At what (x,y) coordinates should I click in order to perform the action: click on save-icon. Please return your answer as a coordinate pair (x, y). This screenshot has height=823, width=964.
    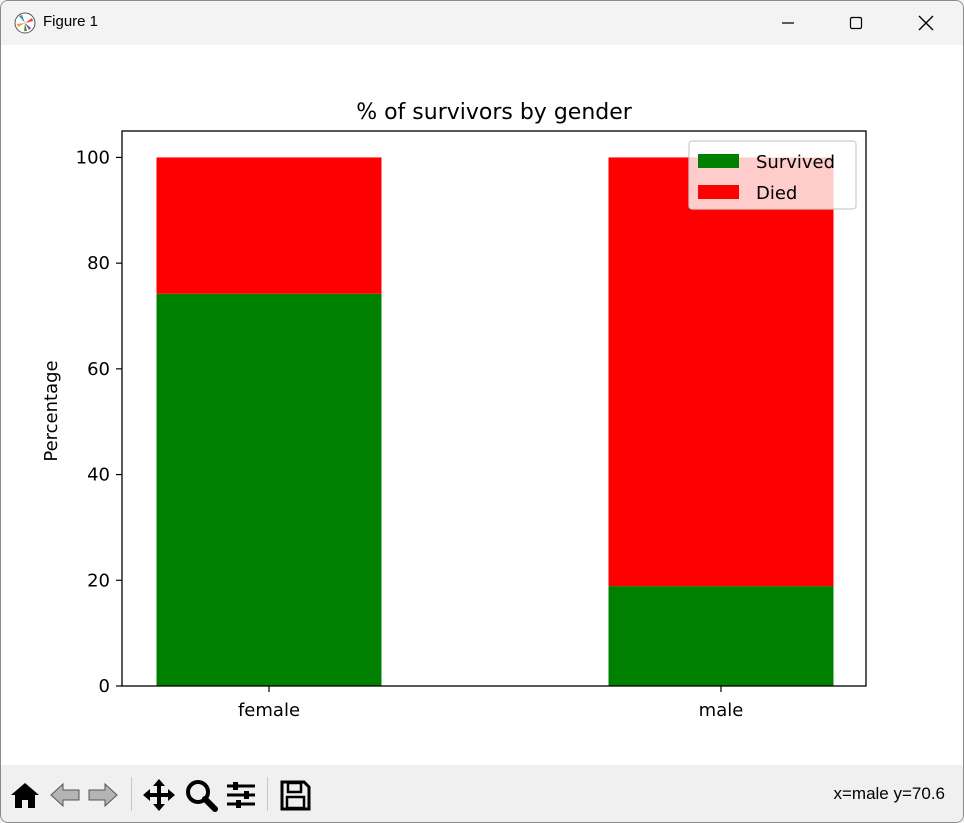
    Looking at the image, I should click on (295, 795).